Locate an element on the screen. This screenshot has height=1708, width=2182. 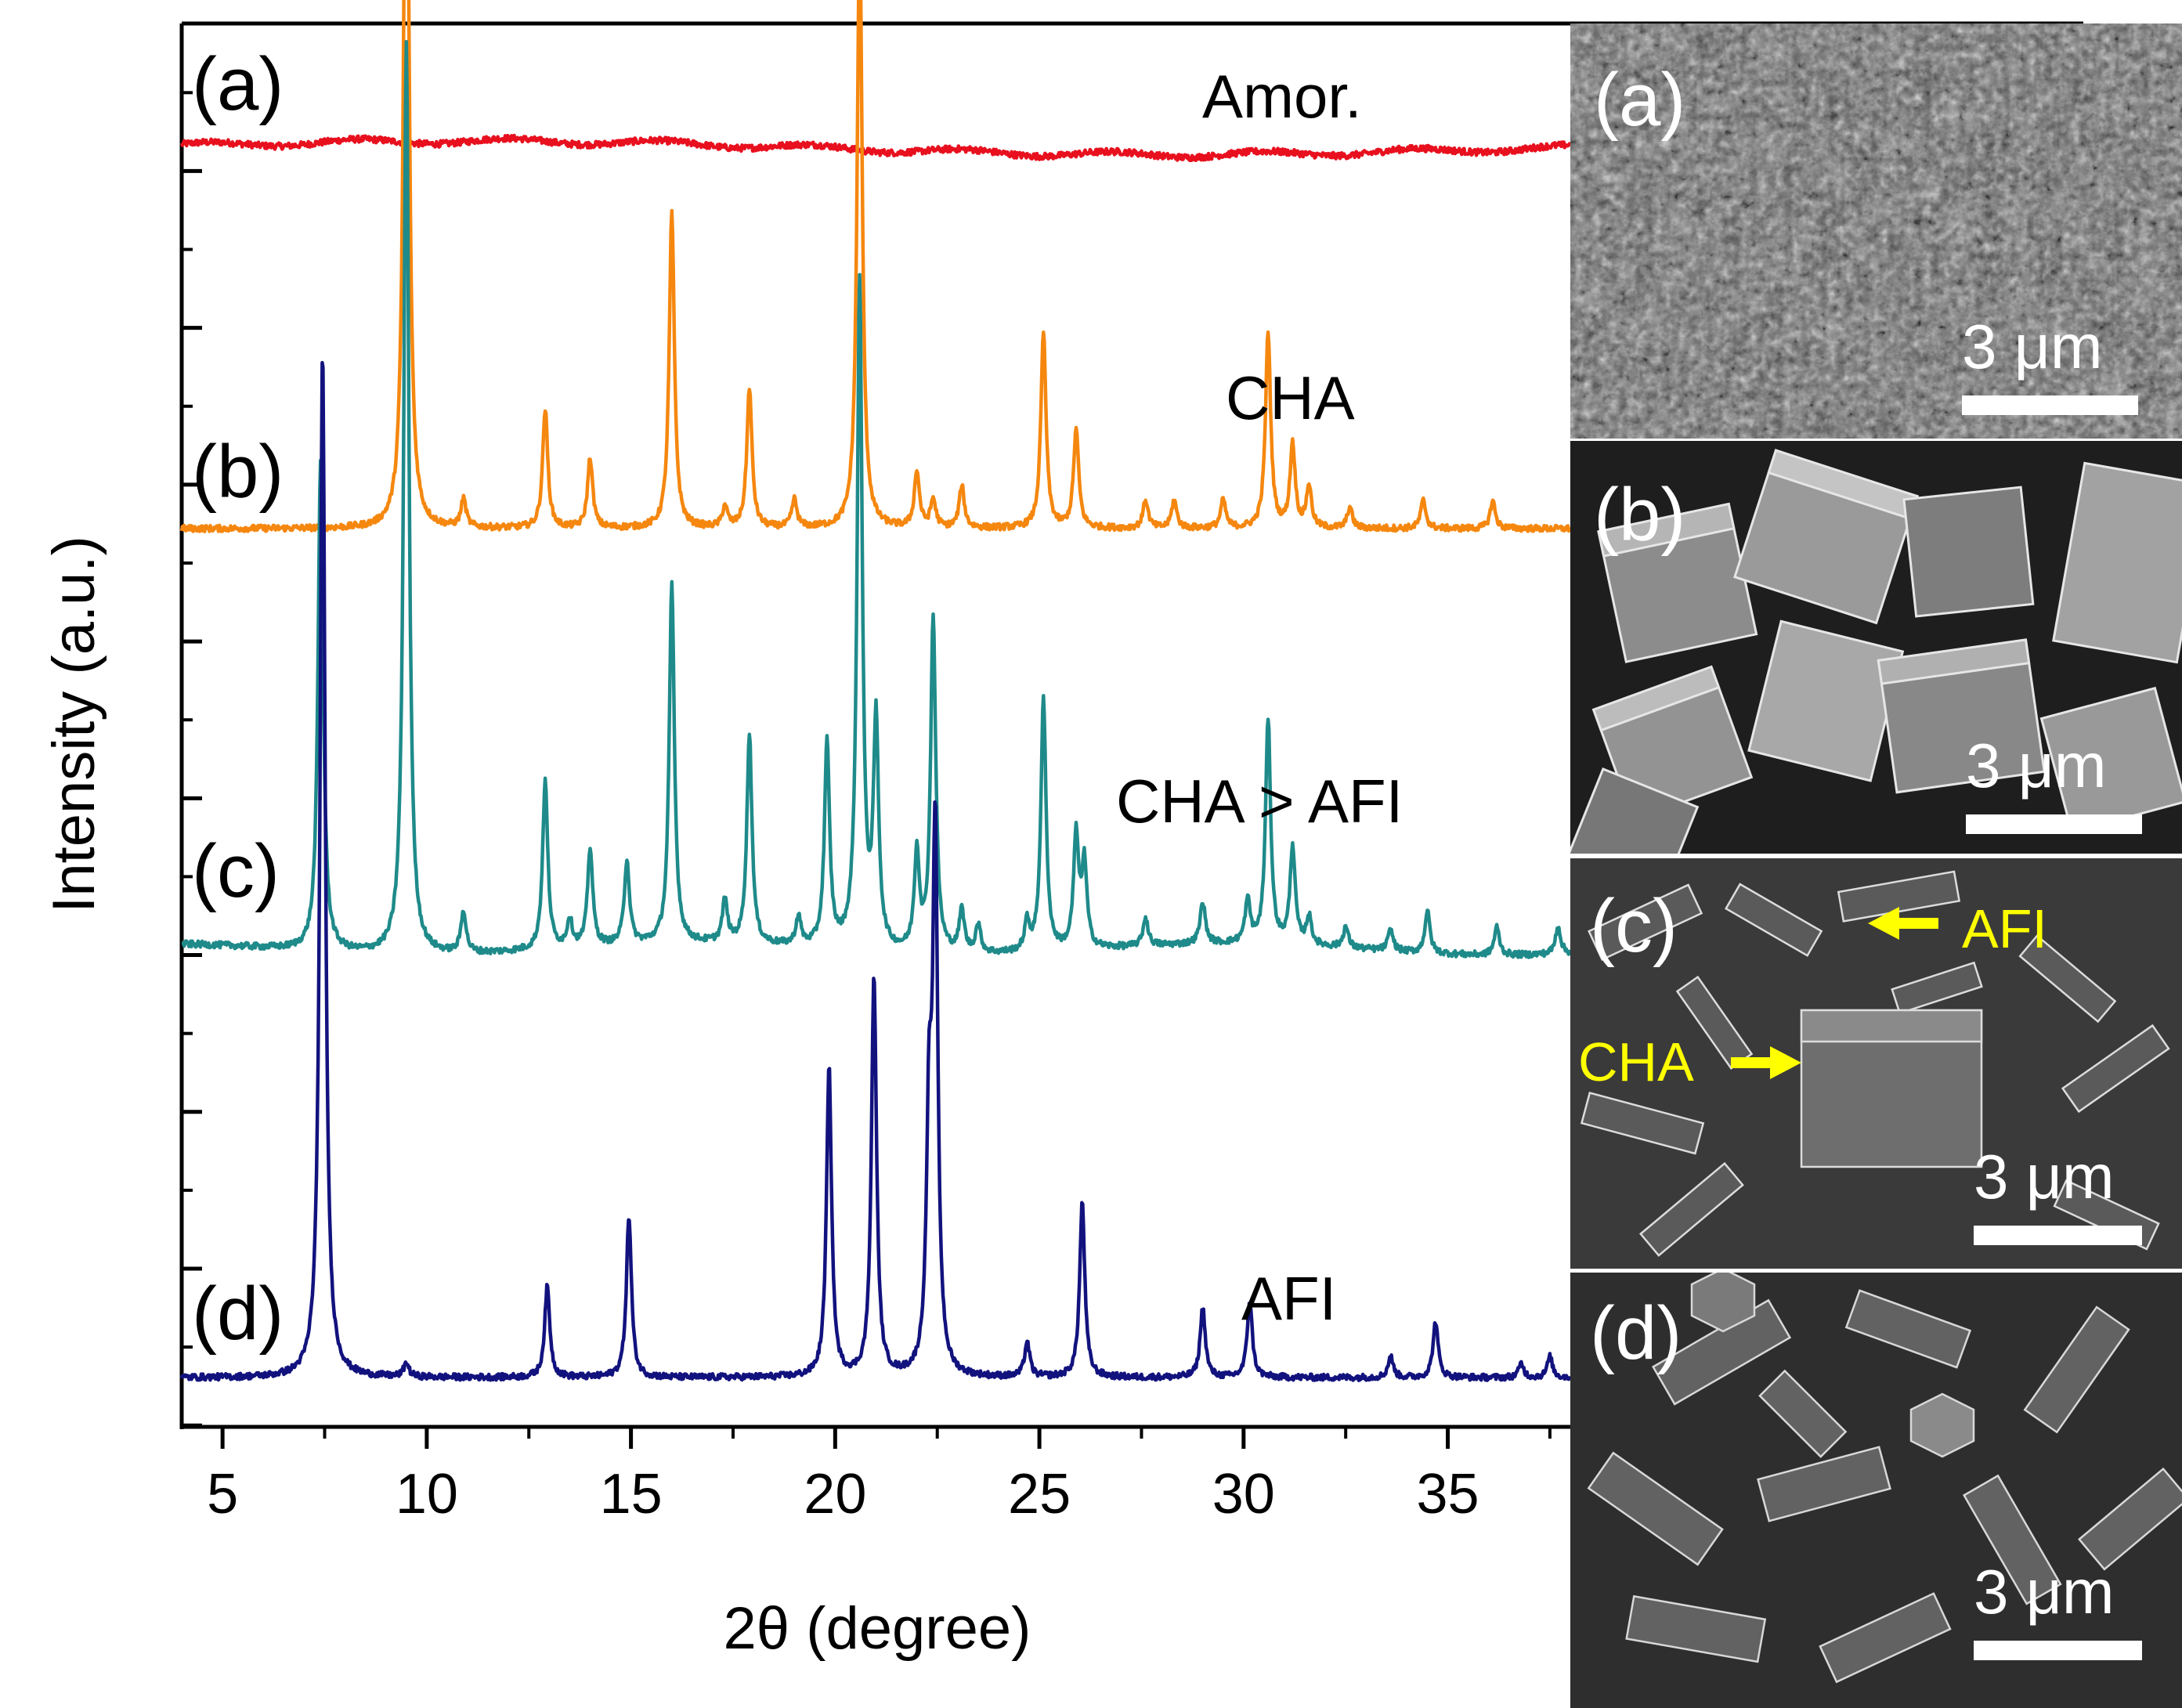
sem-label-a: (a) is located at coordinates (1639, 100).